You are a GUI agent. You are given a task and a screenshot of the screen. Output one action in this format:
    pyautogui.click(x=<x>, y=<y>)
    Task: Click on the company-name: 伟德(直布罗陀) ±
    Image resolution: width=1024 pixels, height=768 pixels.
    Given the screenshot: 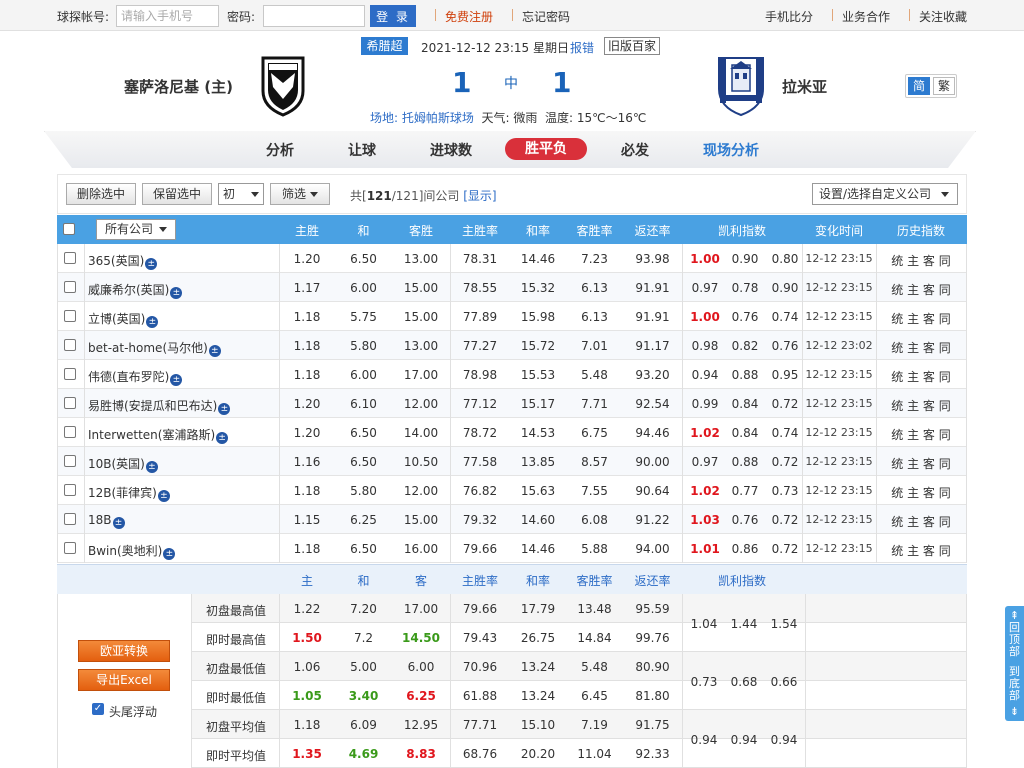 What is the action you would take?
    pyautogui.click(x=135, y=377)
    